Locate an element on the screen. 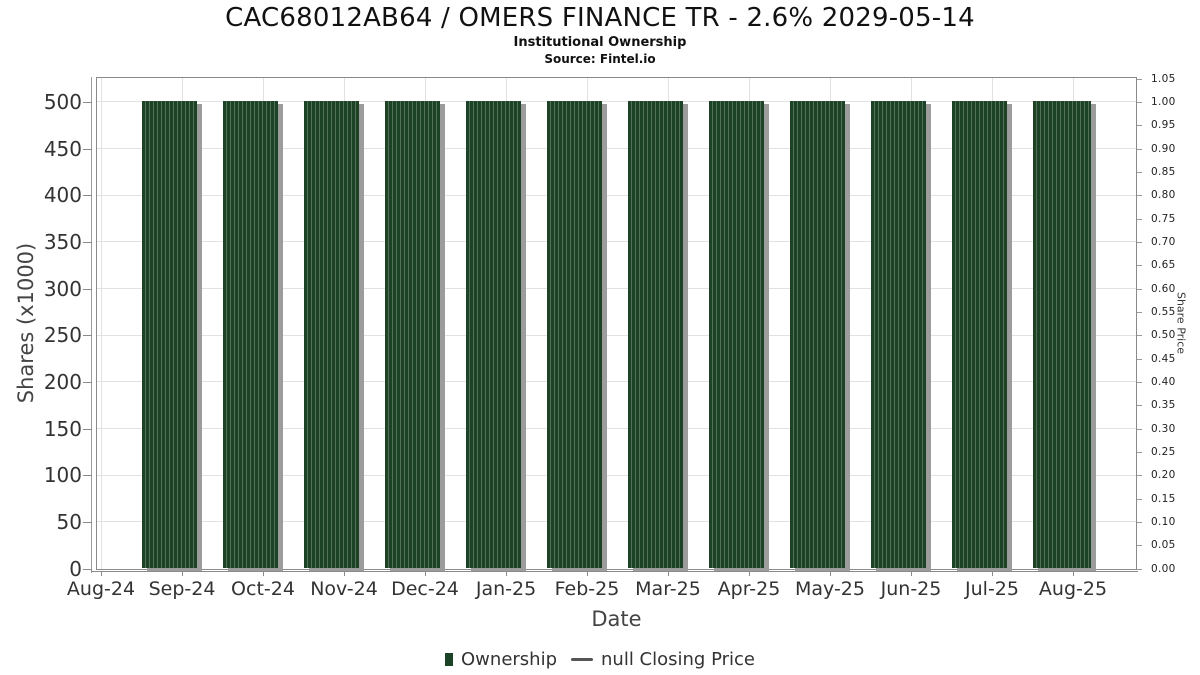 The height and width of the screenshot is (675, 1200). secondary-y-axis-tick-label: 0.45 is located at coordinates (1163, 358).